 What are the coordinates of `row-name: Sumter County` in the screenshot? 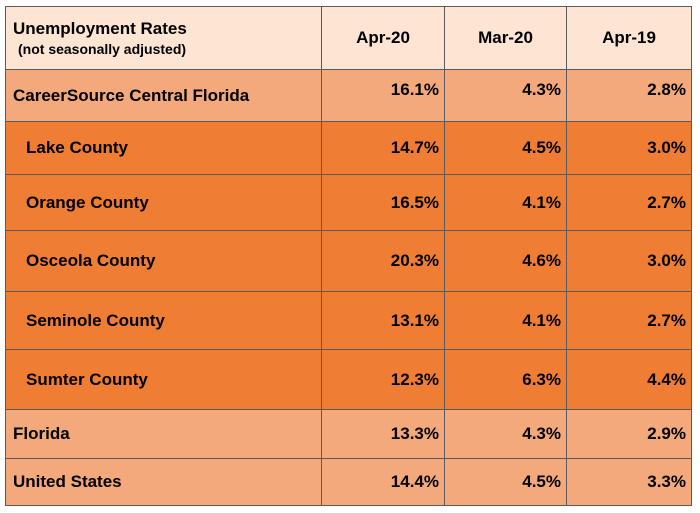 It's located at (163, 379).